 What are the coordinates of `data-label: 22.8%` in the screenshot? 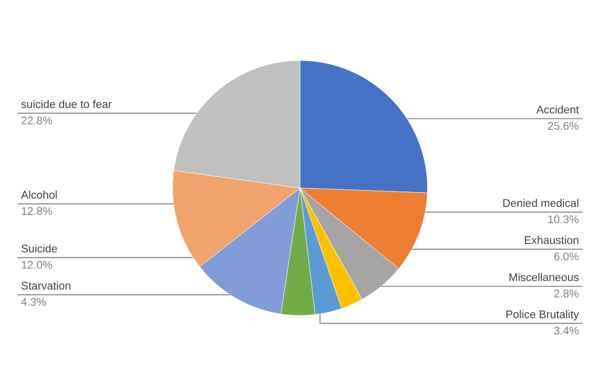 It's located at (37, 120).